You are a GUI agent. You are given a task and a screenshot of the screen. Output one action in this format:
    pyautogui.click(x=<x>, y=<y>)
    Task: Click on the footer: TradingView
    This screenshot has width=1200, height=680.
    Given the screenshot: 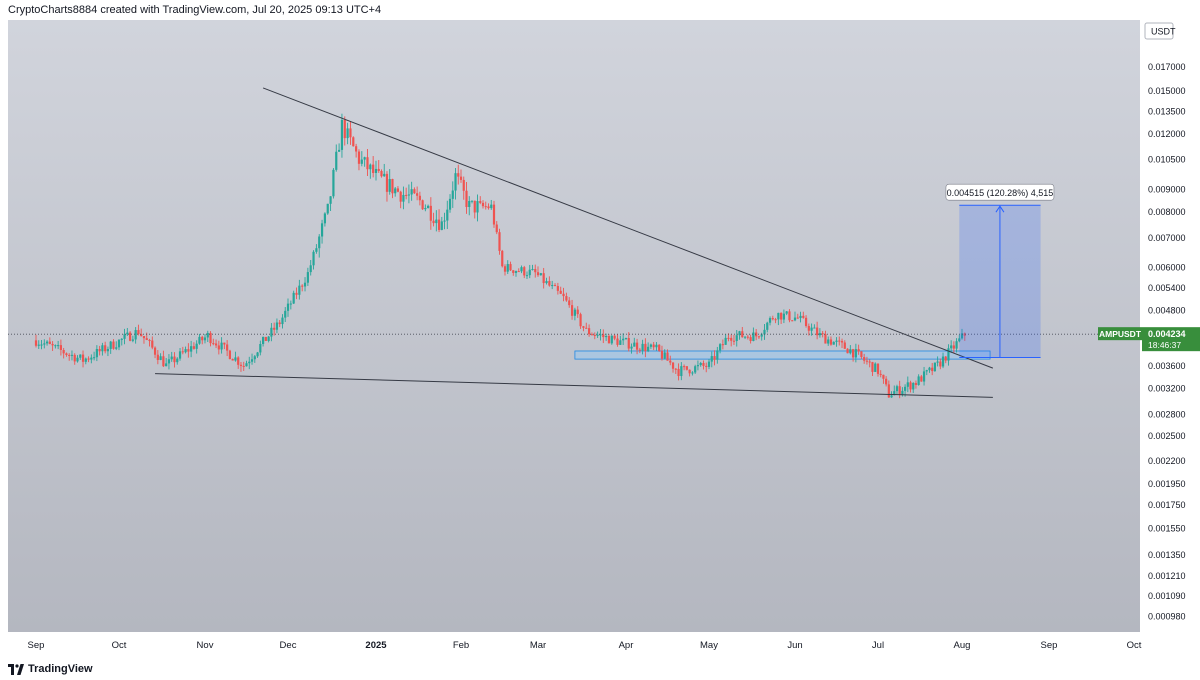 What is the action you would take?
    pyautogui.click(x=600, y=670)
    